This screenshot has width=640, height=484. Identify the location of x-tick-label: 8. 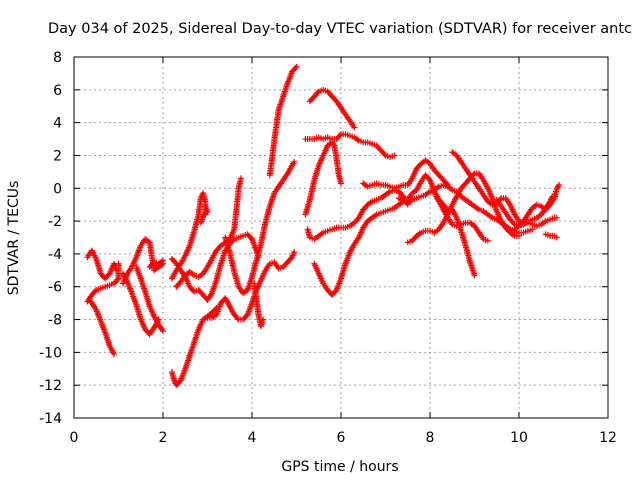
(430, 438).